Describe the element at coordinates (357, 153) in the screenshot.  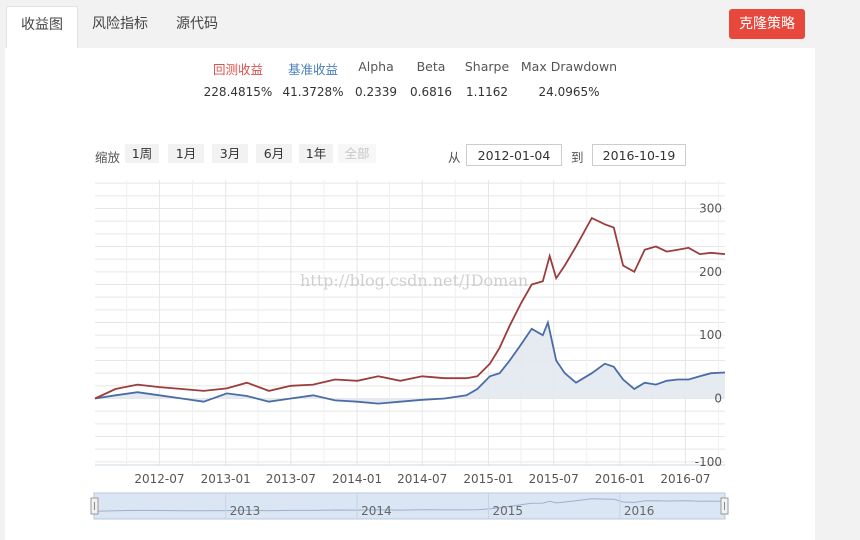
I see `zoom-all-button: 全部` at that location.